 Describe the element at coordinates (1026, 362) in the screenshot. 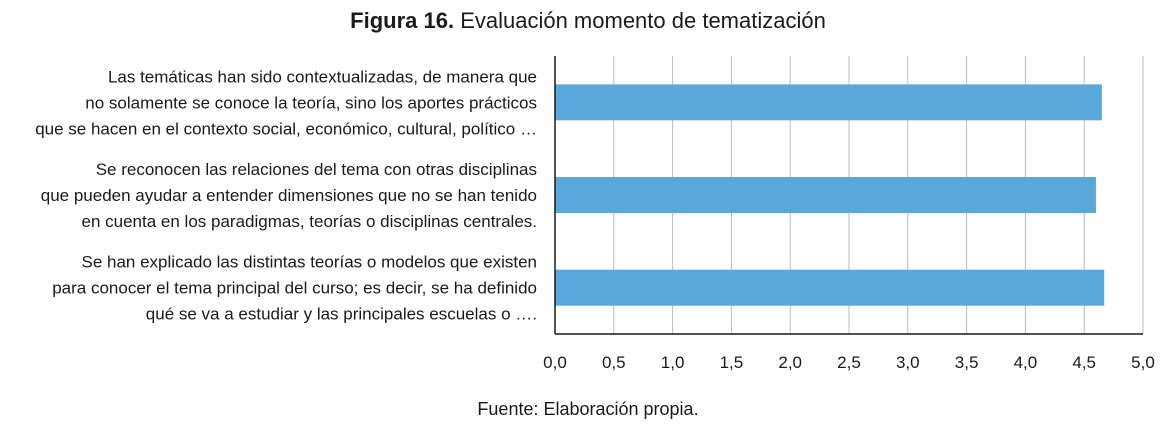

I see `x-tick-label: 4,0` at that location.